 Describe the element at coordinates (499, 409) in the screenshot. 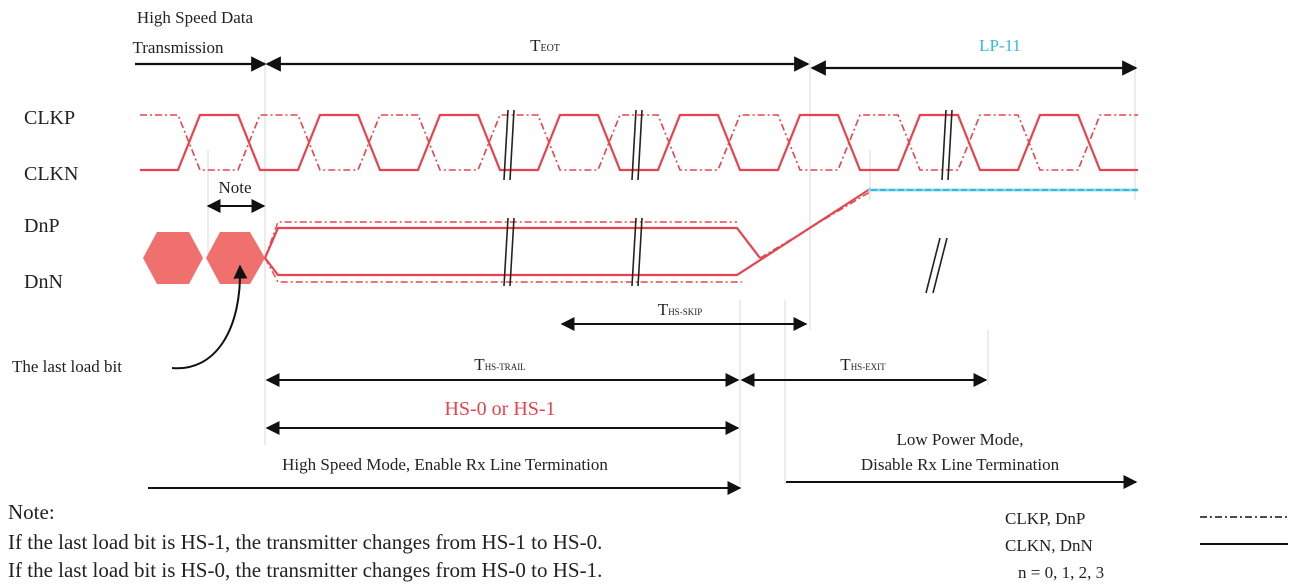

I see `hs-state-label: HS-0 or HS-1` at that location.